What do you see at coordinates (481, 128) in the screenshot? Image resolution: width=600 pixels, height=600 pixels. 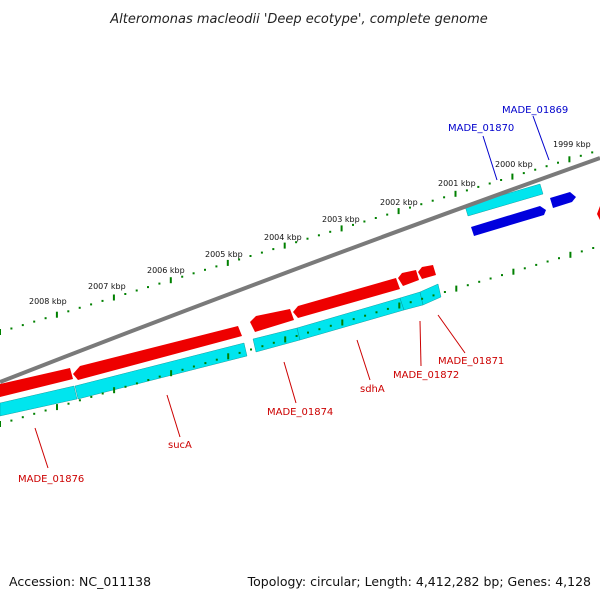 I see `gene-label-made-01870: MADE_01870` at bounding box center [481, 128].